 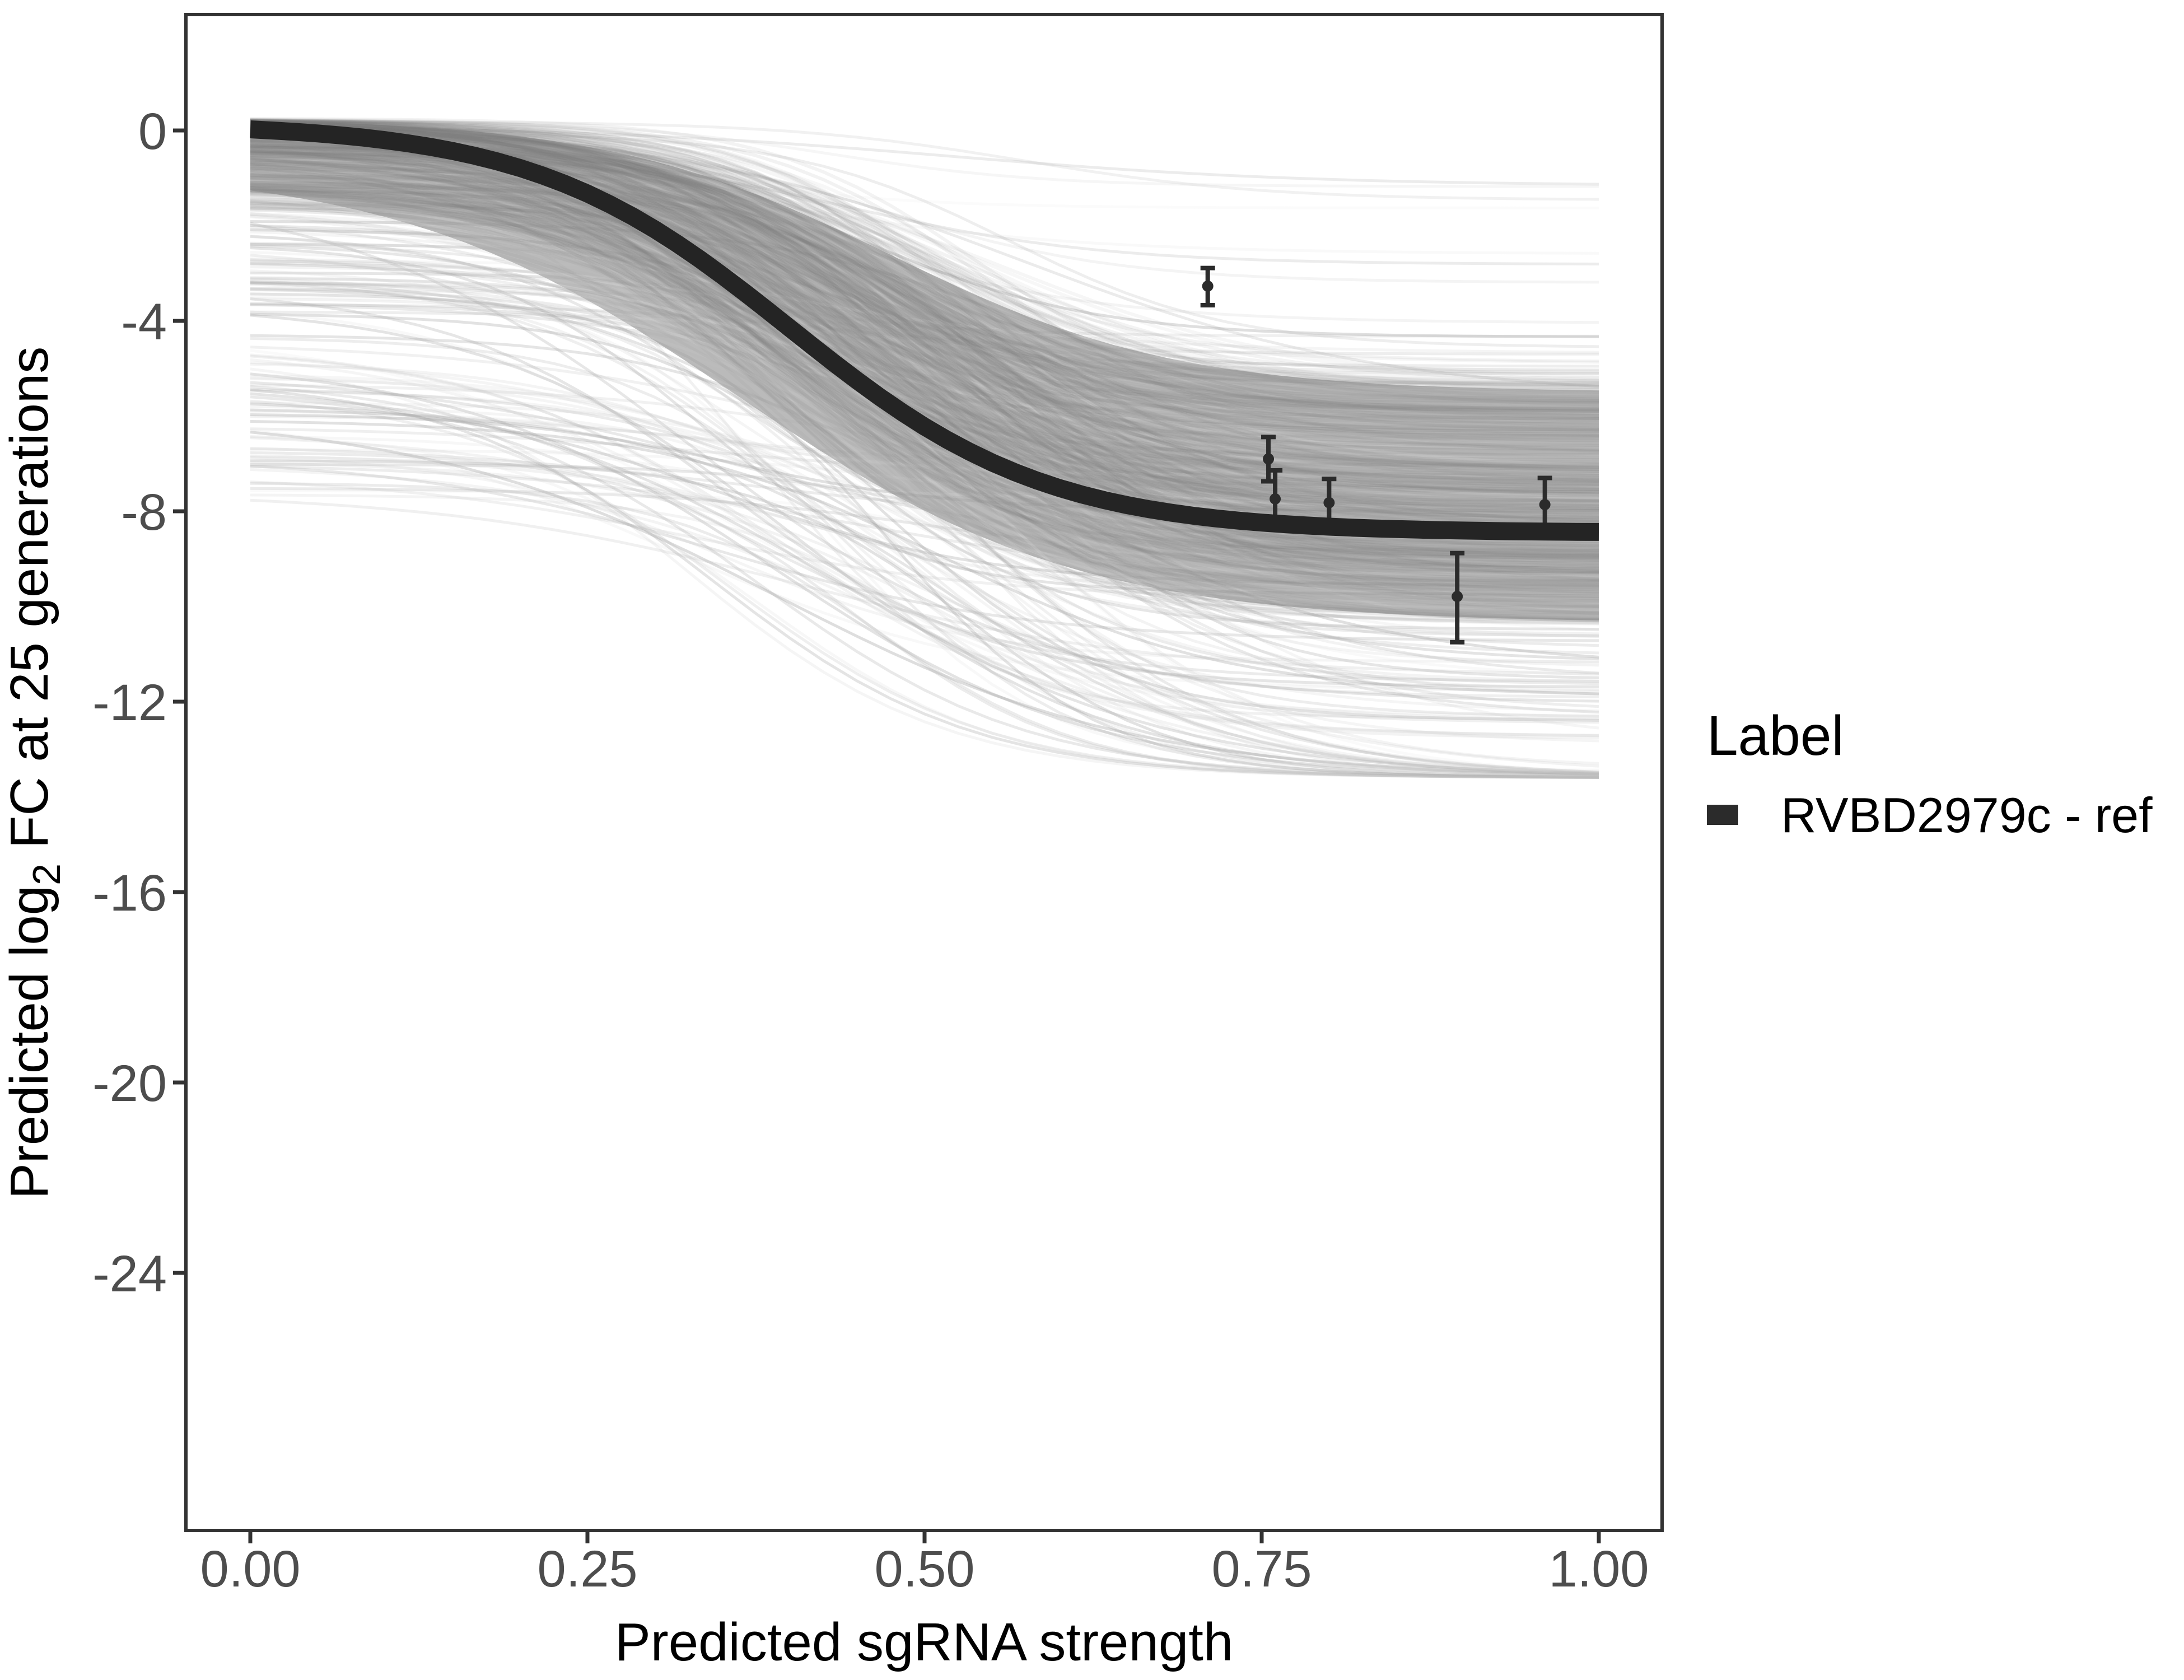 What do you see at coordinates (1930, 774) in the screenshot?
I see `legend: Label RVBD2979c - ref` at bounding box center [1930, 774].